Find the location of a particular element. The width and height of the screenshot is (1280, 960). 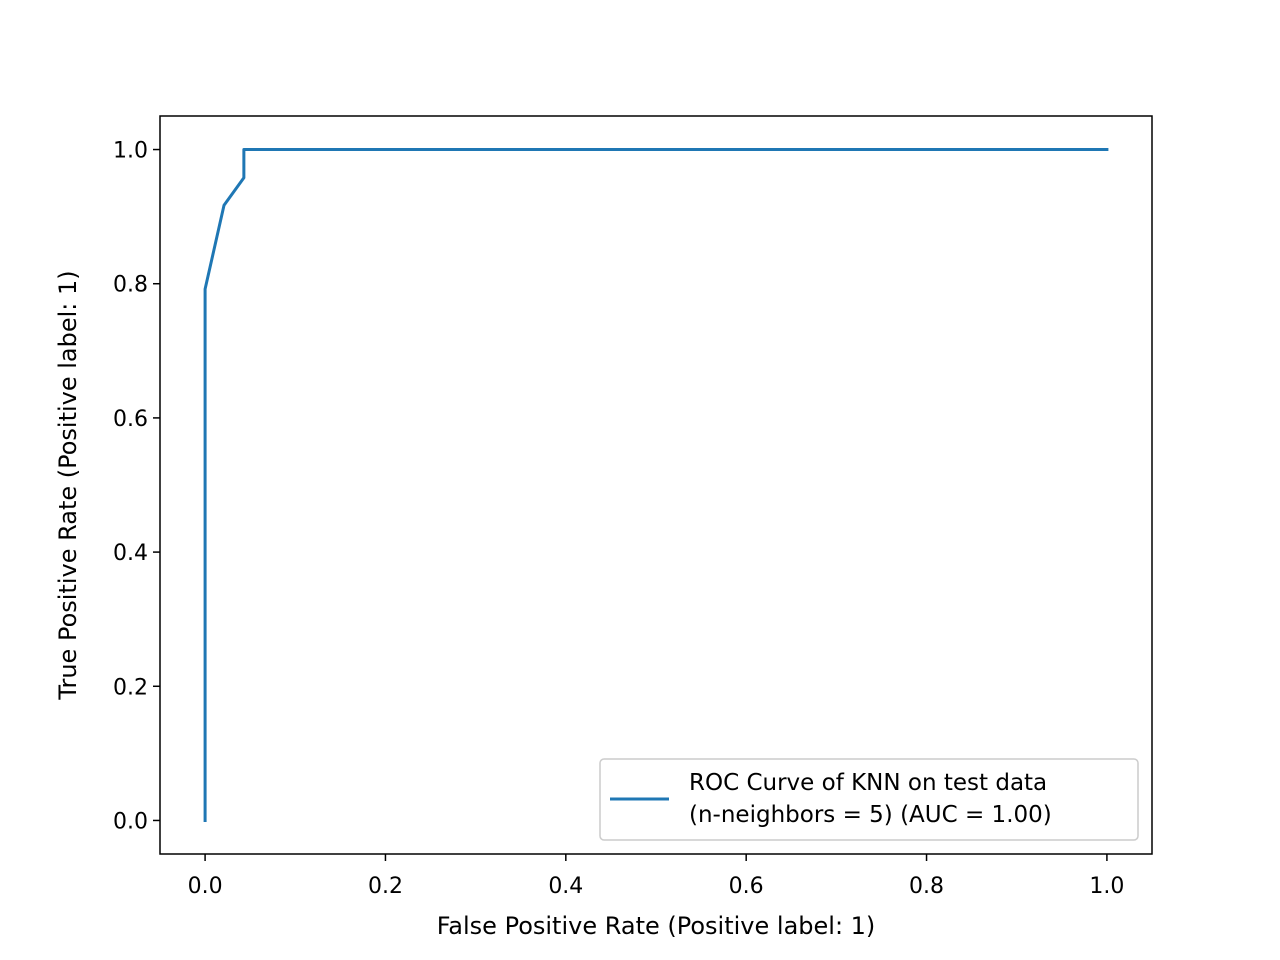

y-tick-label: 1.0 is located at coordinates (130, 151).